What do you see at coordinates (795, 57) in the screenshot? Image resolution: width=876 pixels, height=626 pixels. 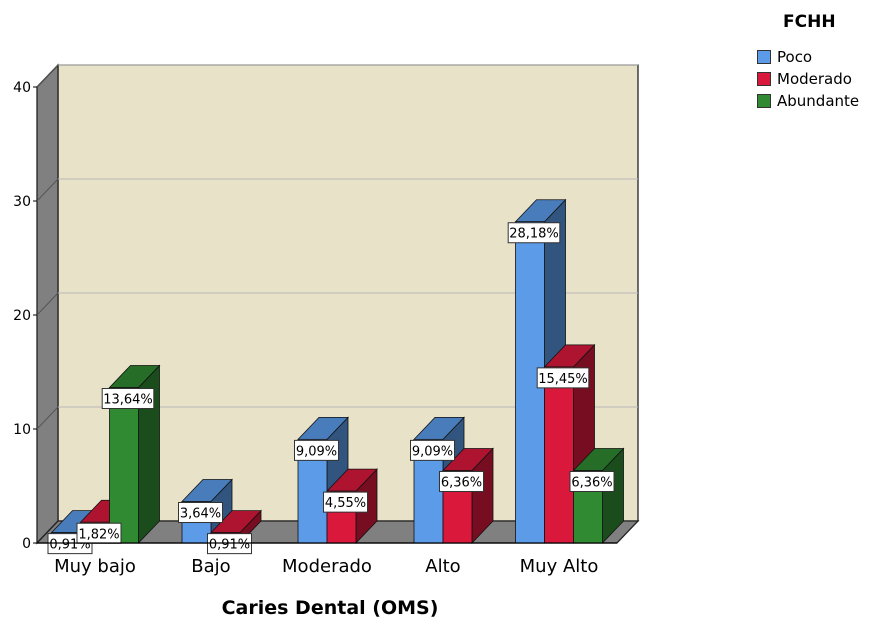 I see `legend-label-poco: Poco` at bounding box center [795, 57].